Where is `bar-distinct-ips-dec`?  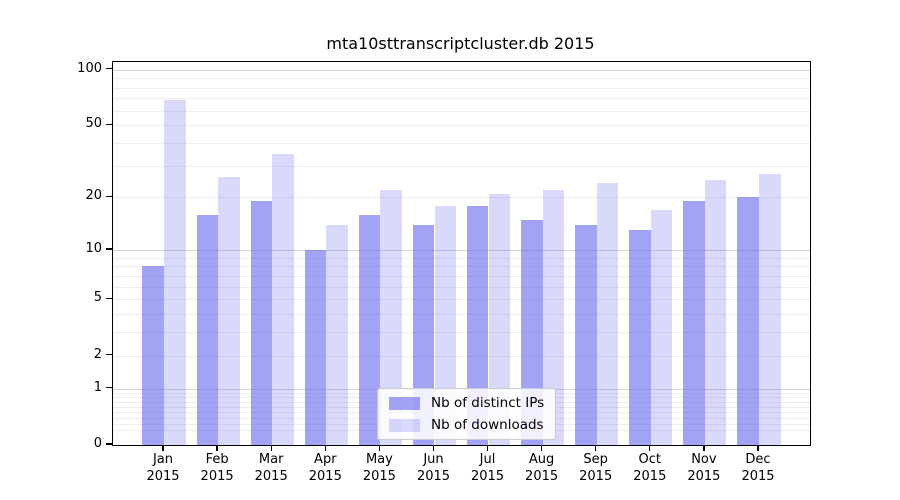 bar-distinct-ips-dec is located at coordinates (748, 321).